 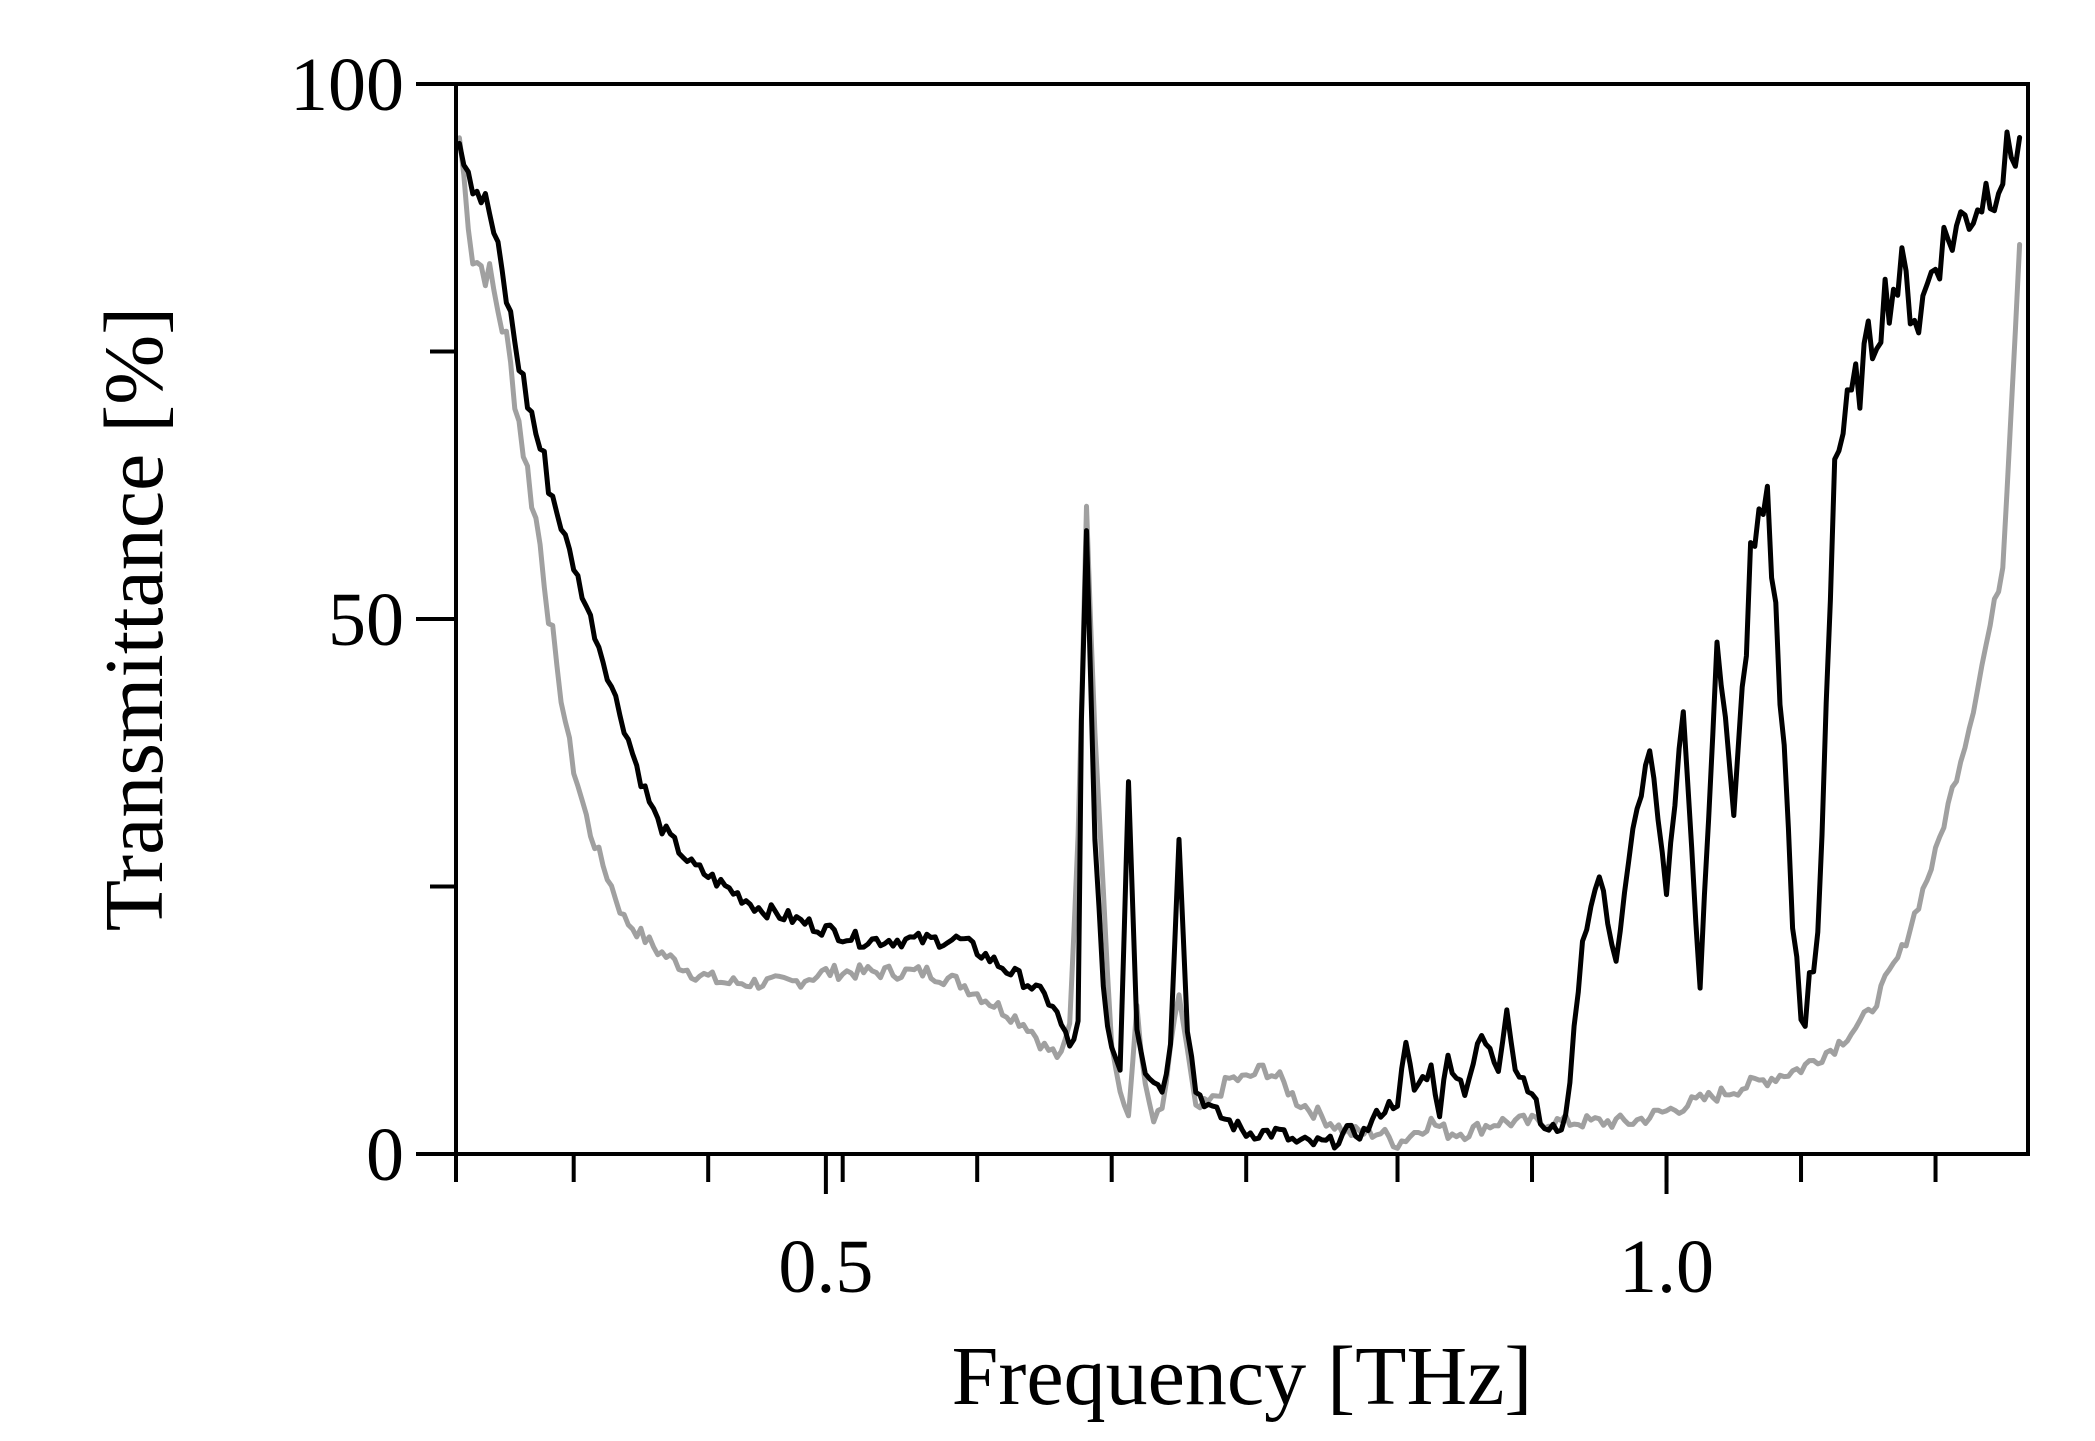 I want to click on y-tick-label: 0, so click(x=385, y=1155).